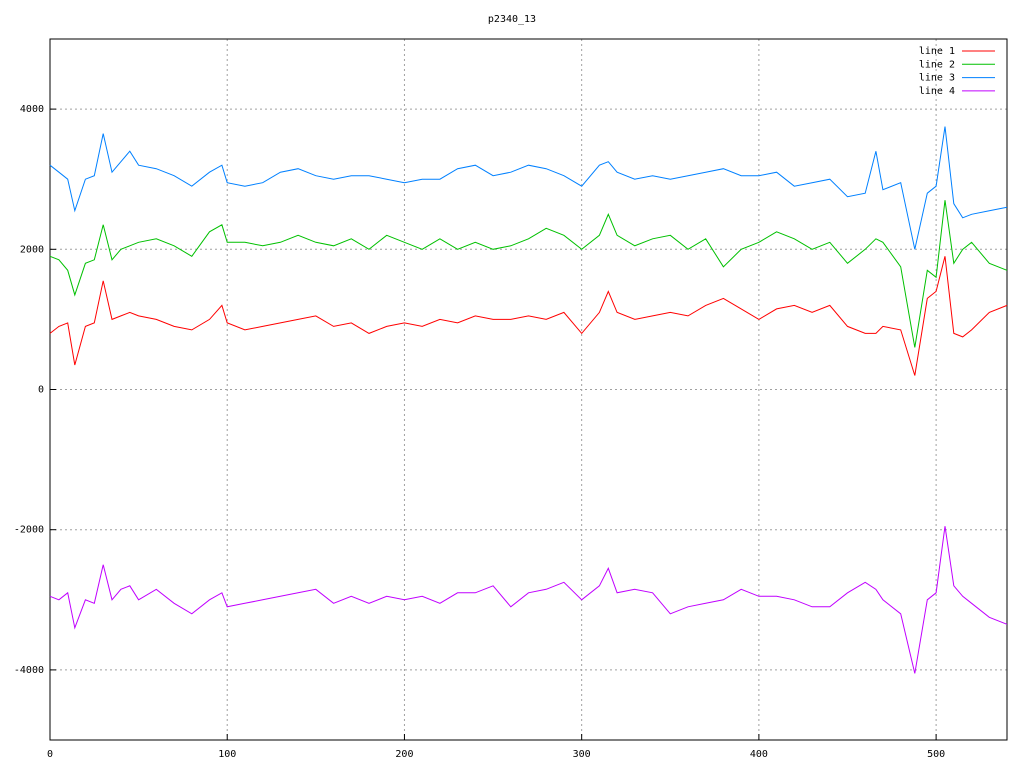  What do you see at coordinates (41, 390) in the screenshot?
I see `y-tick-label: 0` at bounding box center [41, 390].